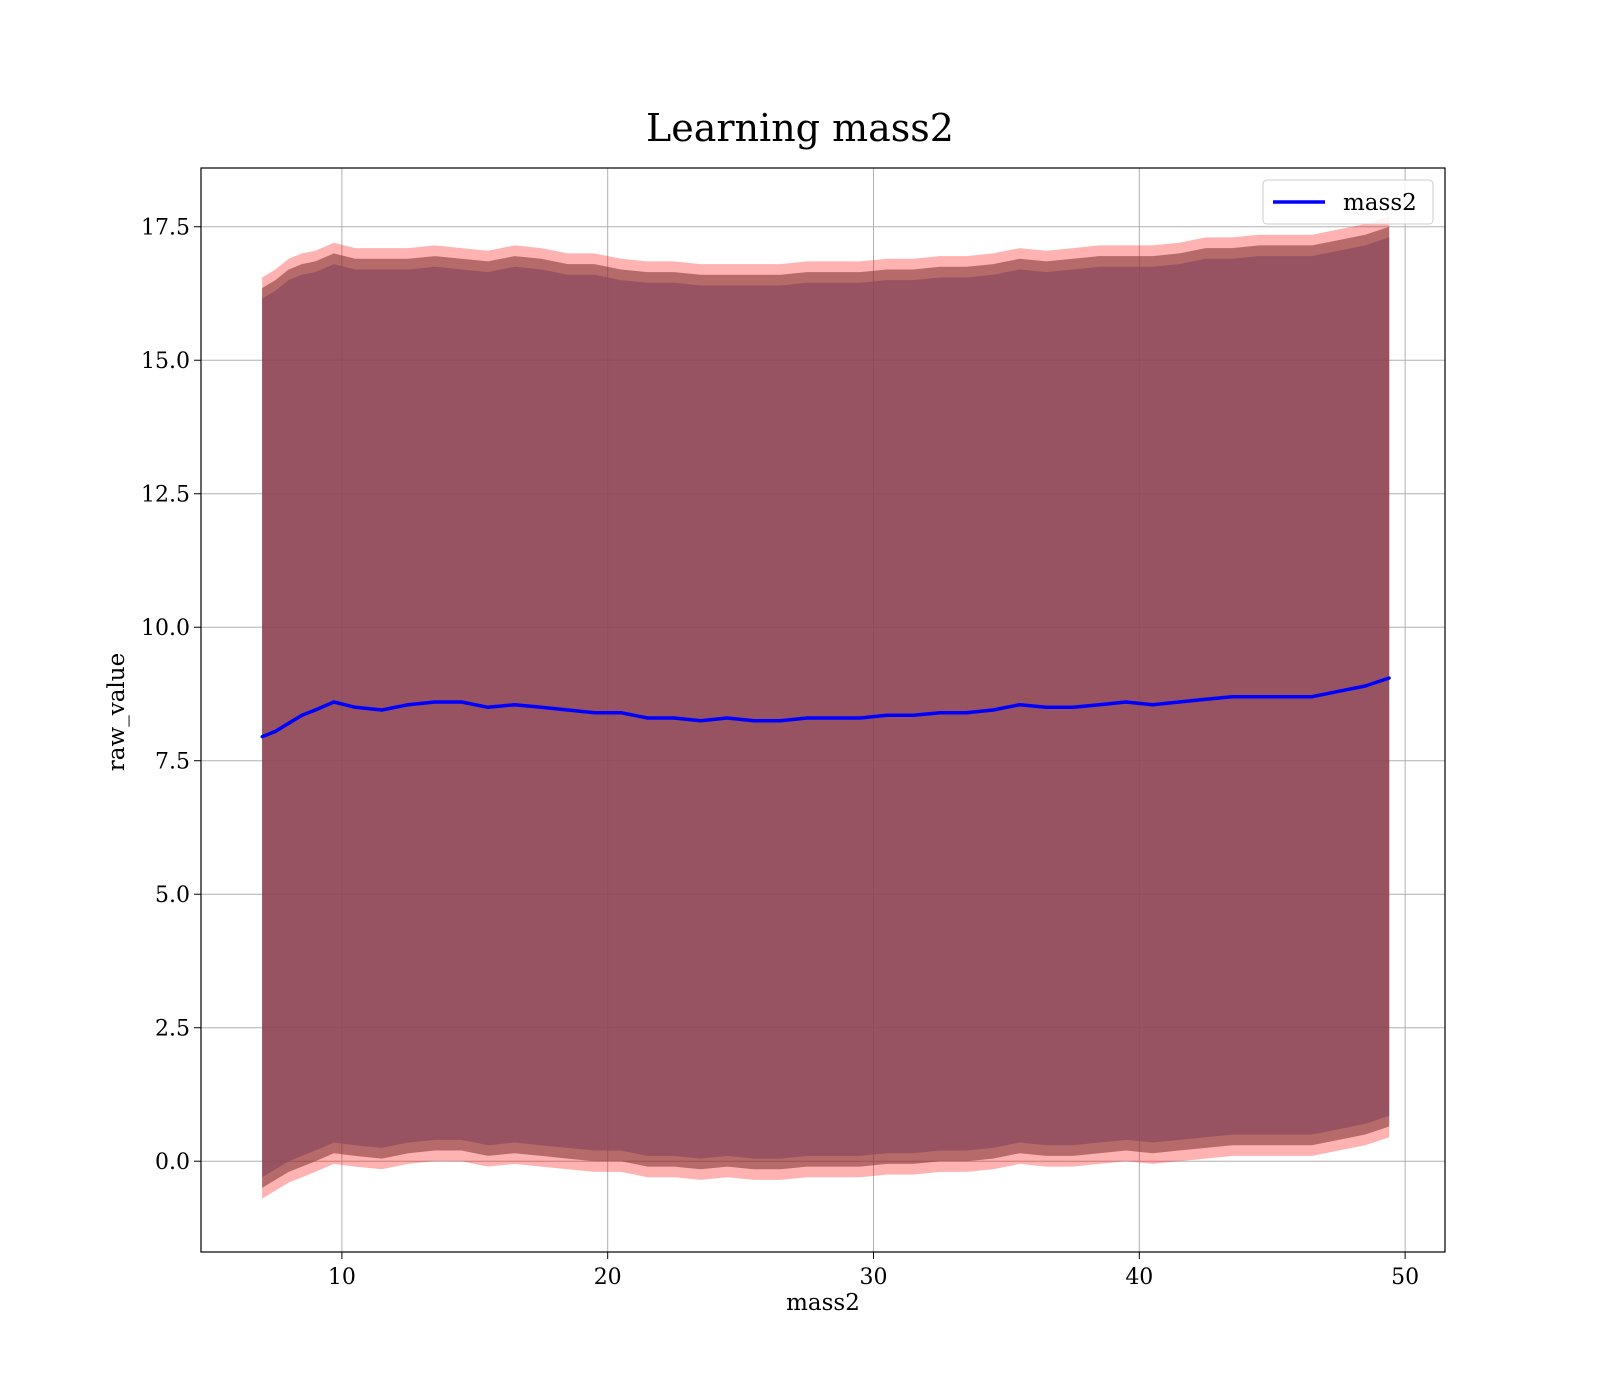  What do you see at coordinates (874, 1277) in the screenshot?
I see `x-tick-label: 30` at bounding box center [874, 1277].